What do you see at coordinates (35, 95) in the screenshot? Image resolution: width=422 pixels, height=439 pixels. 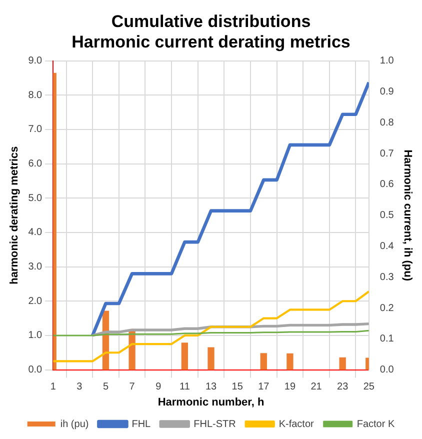 I see `y-tick-label: 8.0` at bounding box center [35, 95].